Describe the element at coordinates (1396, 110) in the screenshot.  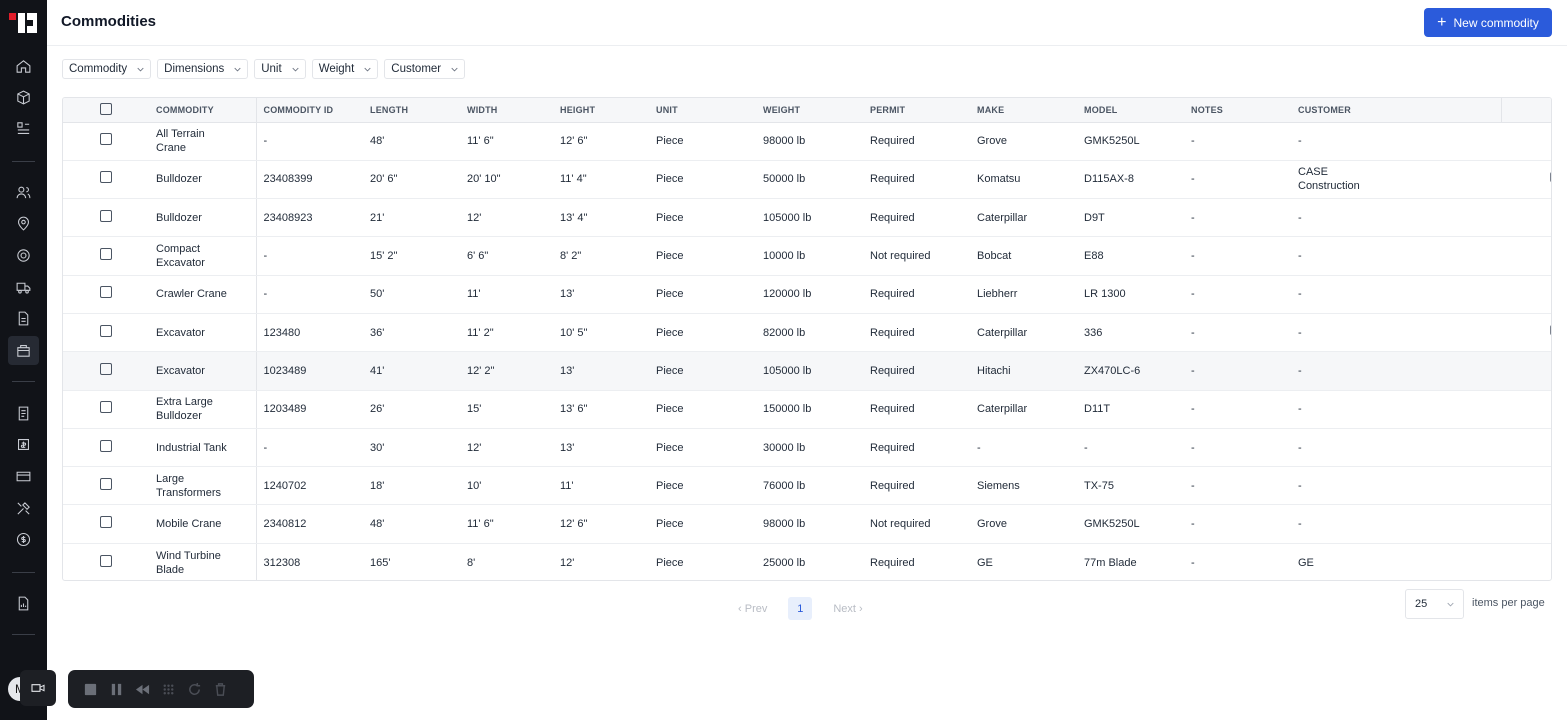
I see `col-header-customer: CUSTOMER` at that location.